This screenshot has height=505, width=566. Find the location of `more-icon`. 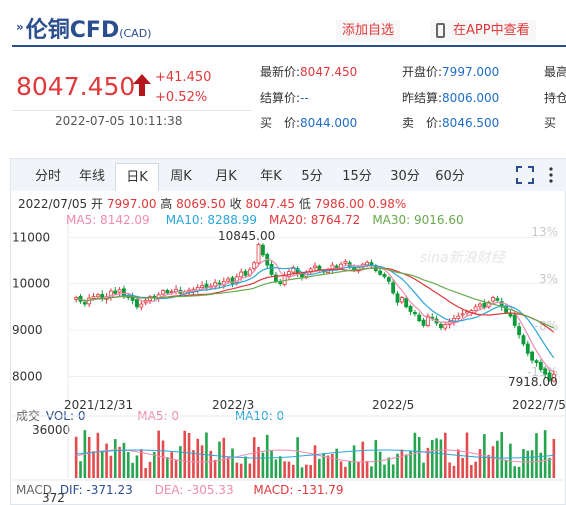

more-icon is located at coordinates (551, 175).